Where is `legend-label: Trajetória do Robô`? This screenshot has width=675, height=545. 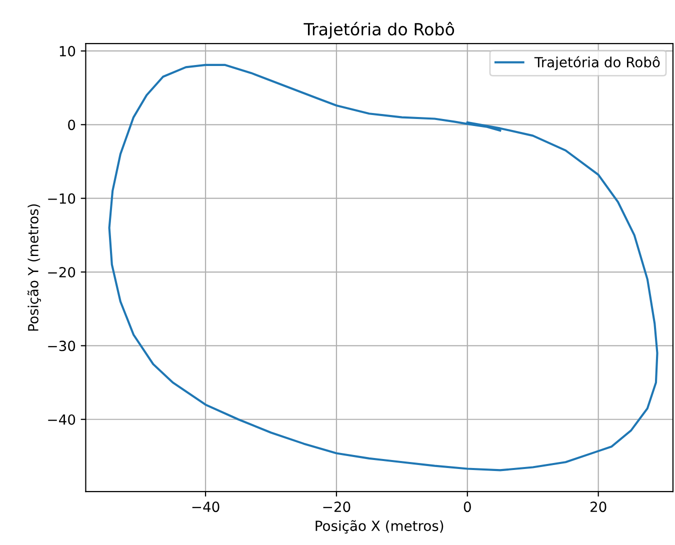
legend-label: Trajetória do Robô is located at coordinates (597, 63).